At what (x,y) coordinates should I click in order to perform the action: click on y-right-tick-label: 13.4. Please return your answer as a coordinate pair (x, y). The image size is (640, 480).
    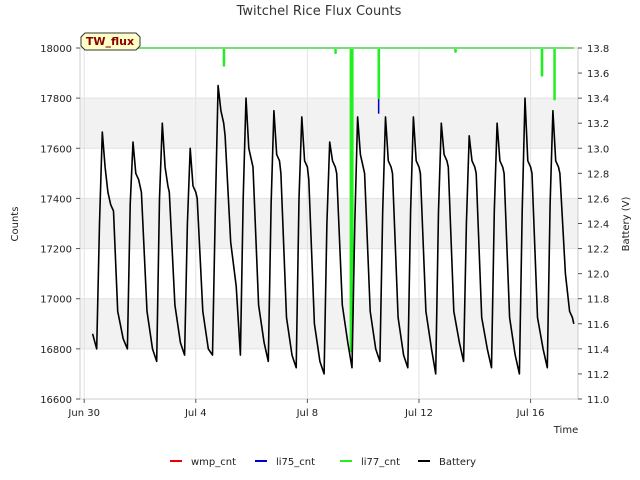
    Looking at the image, I should click on (598, 99).